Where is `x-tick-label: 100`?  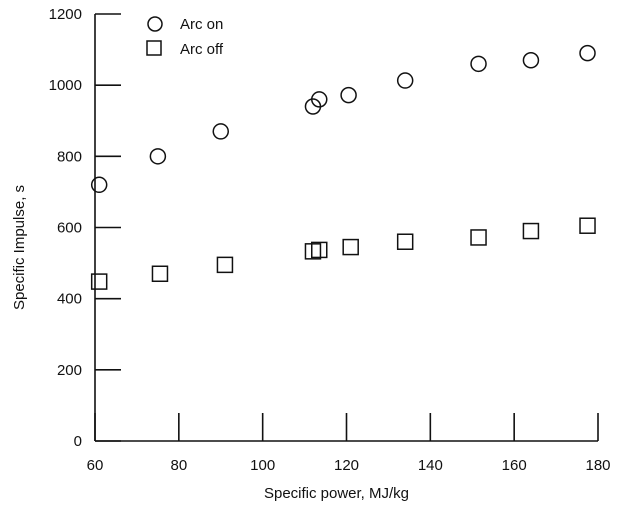
x-tick-label: 100 is located at coordinates (262, 465).